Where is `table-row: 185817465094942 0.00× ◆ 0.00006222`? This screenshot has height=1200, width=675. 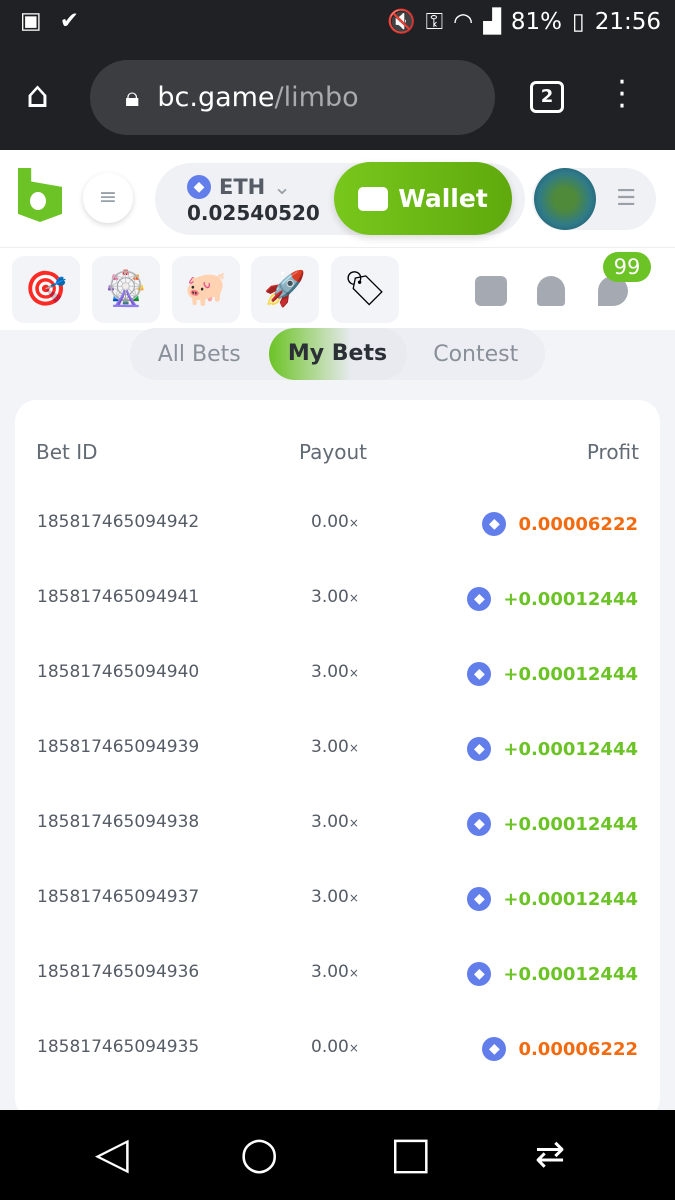 table-row: 185817465094942 0.00× ◆ 0.00006222 is located at coordinates (337, 527).